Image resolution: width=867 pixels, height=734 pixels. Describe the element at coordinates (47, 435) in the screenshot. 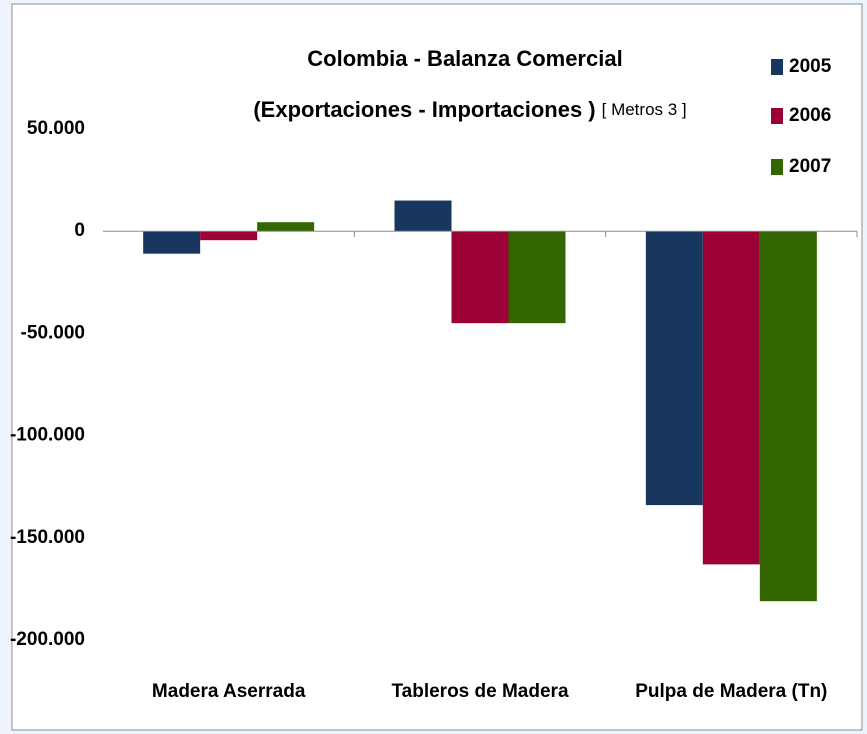

I see `y-tick-label: -100.000` at that location.